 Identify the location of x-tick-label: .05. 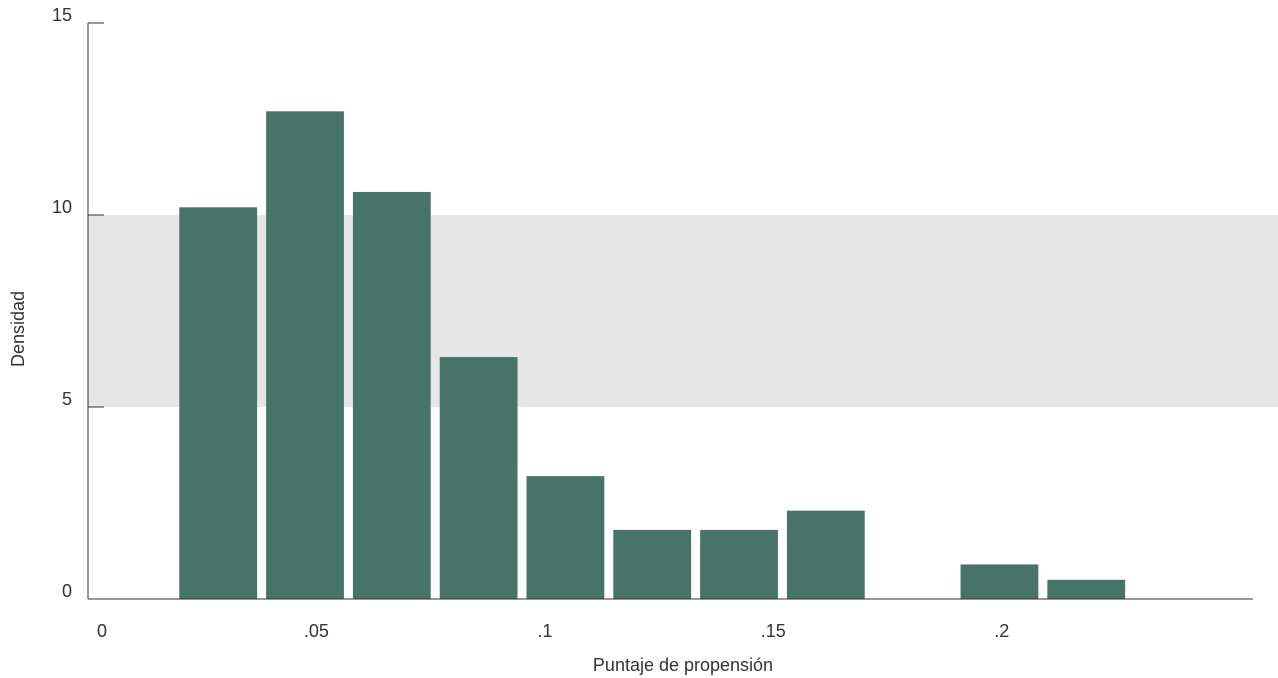
(316, 631).